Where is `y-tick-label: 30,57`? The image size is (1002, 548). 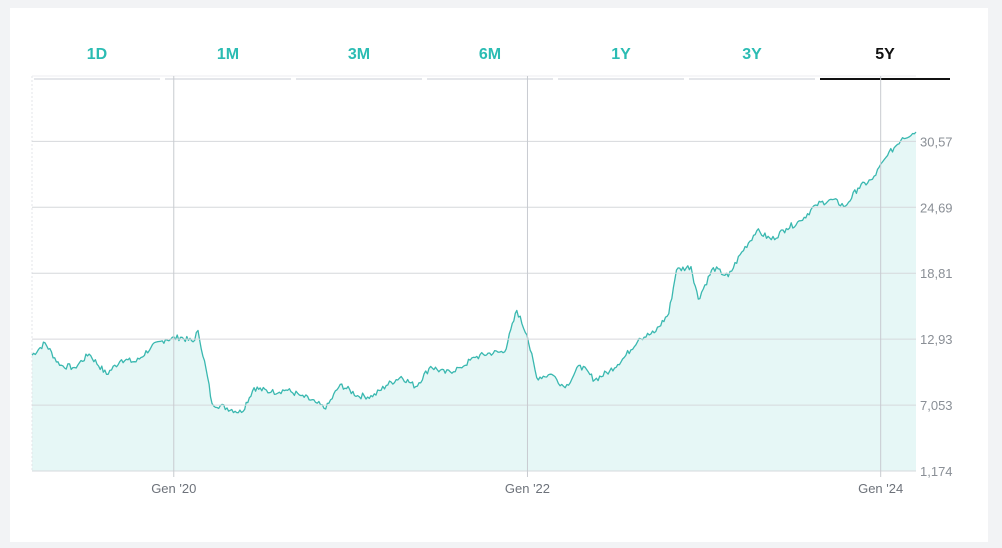
y-tick-label: 30,57 is located at coordinates (936, 141).